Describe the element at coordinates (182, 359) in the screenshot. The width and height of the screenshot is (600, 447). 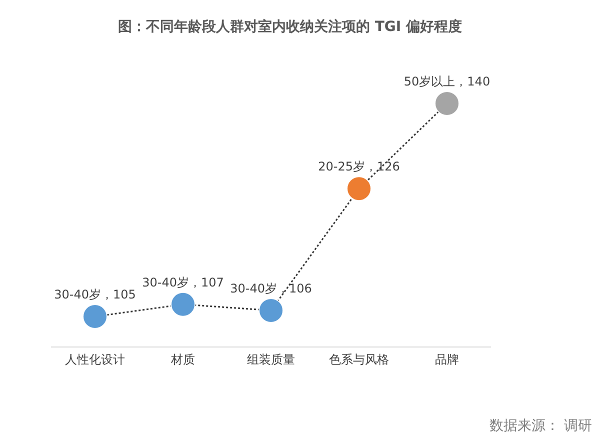
I see `x-tick-label: 材质` at that location.